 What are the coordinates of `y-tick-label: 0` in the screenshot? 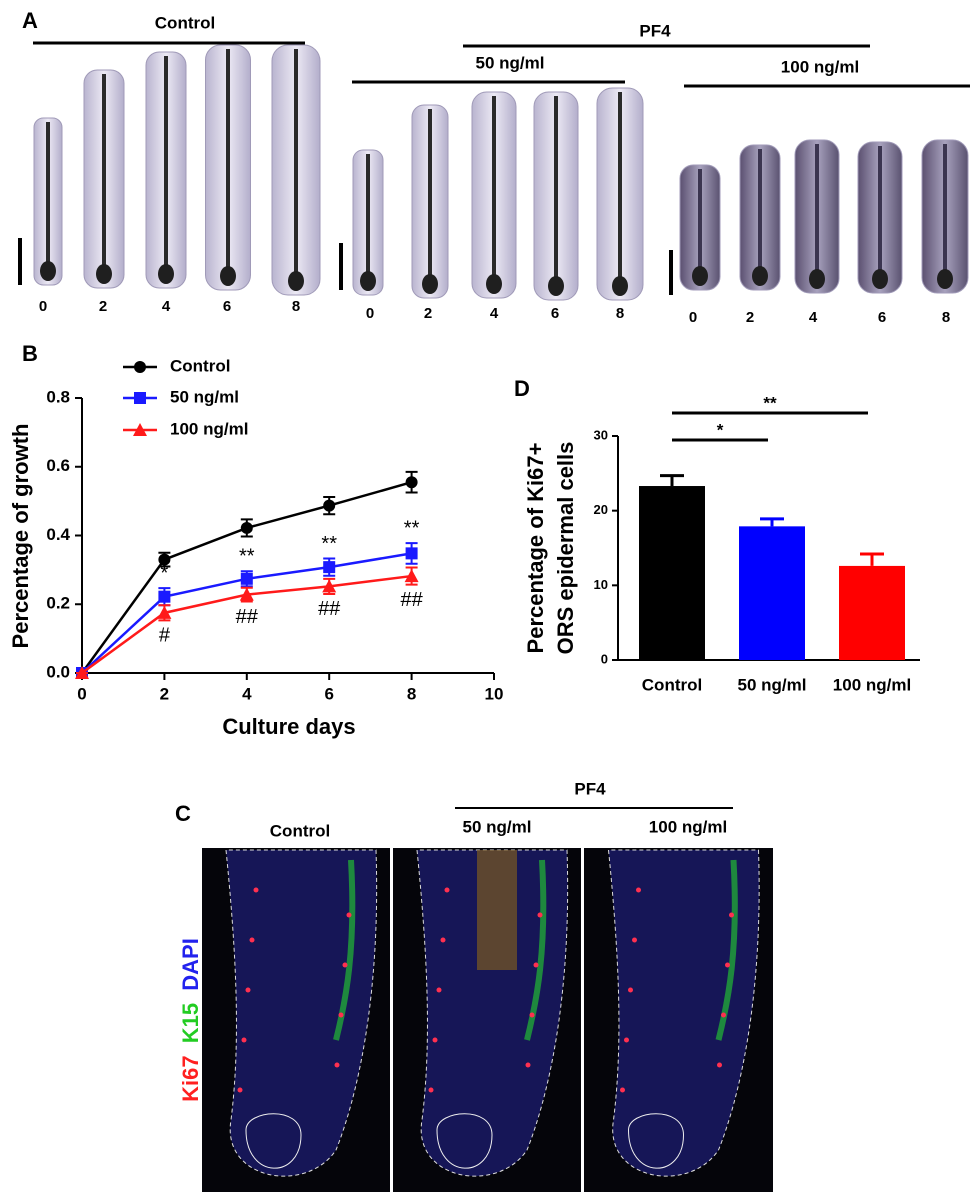 It's located at (604, 658).